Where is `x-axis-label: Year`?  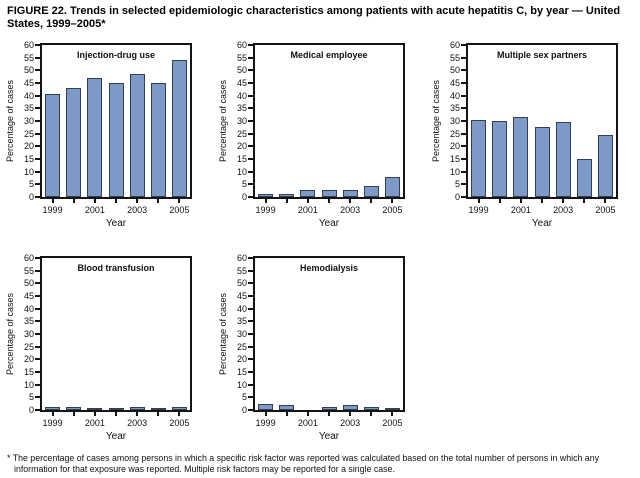
x-axis-label: Year is located at coordinates (329, 223).